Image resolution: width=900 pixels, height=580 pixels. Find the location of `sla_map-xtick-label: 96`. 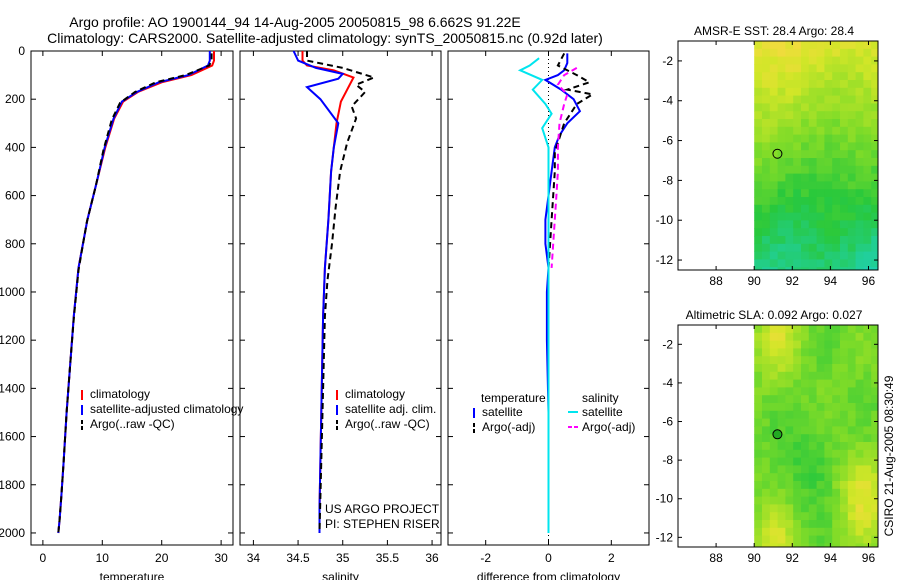

sla_map-xtick-label: 96 is located at coordinates (869, 558).